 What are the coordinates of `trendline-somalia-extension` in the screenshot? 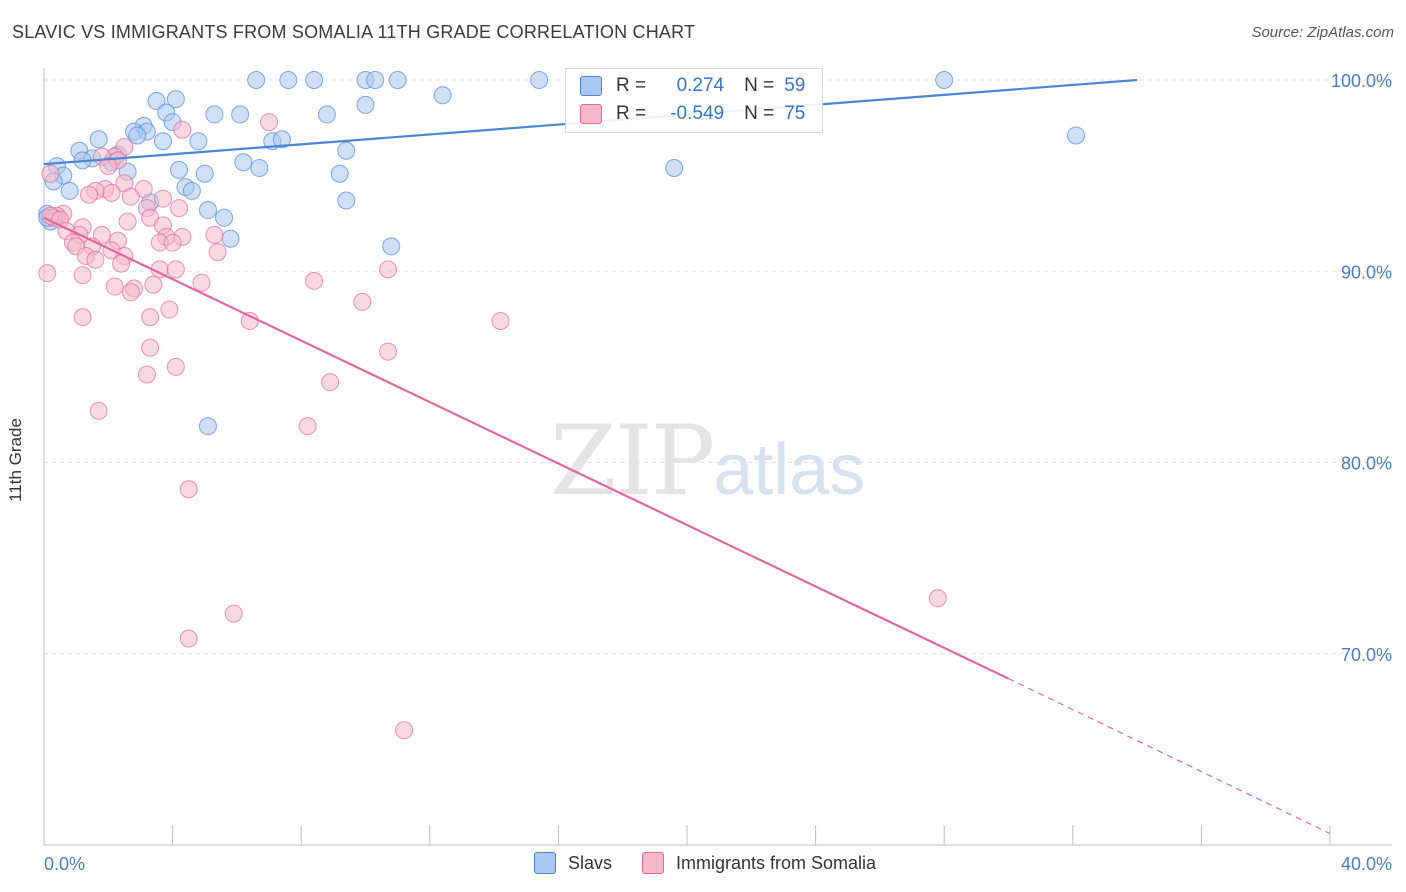 It's located at (1169, 756).